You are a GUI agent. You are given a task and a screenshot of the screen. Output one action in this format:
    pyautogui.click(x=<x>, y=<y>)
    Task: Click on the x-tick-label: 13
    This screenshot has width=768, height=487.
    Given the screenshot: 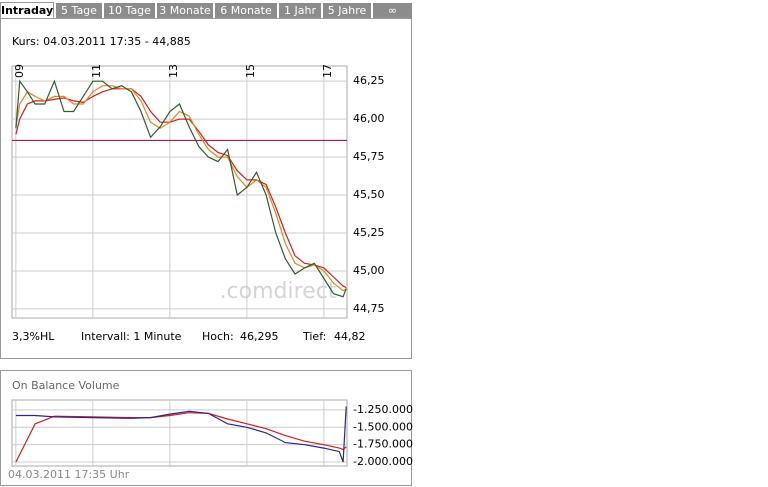 What is the action you would take?
    pyautogui.click(x=173, y=71)
    